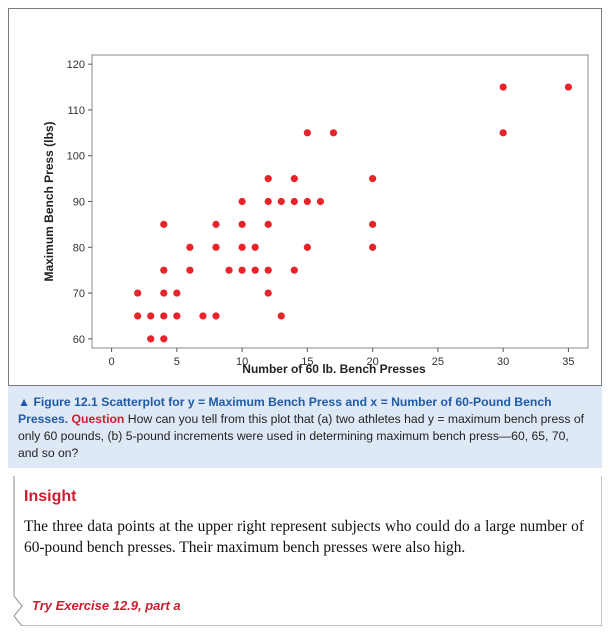 The width and height of the screenshot is (610, 640). What do you see at coordinates (242, 362) in the screenshot?
I see `x-tick-label: 10` at bounding box center [242, 362].